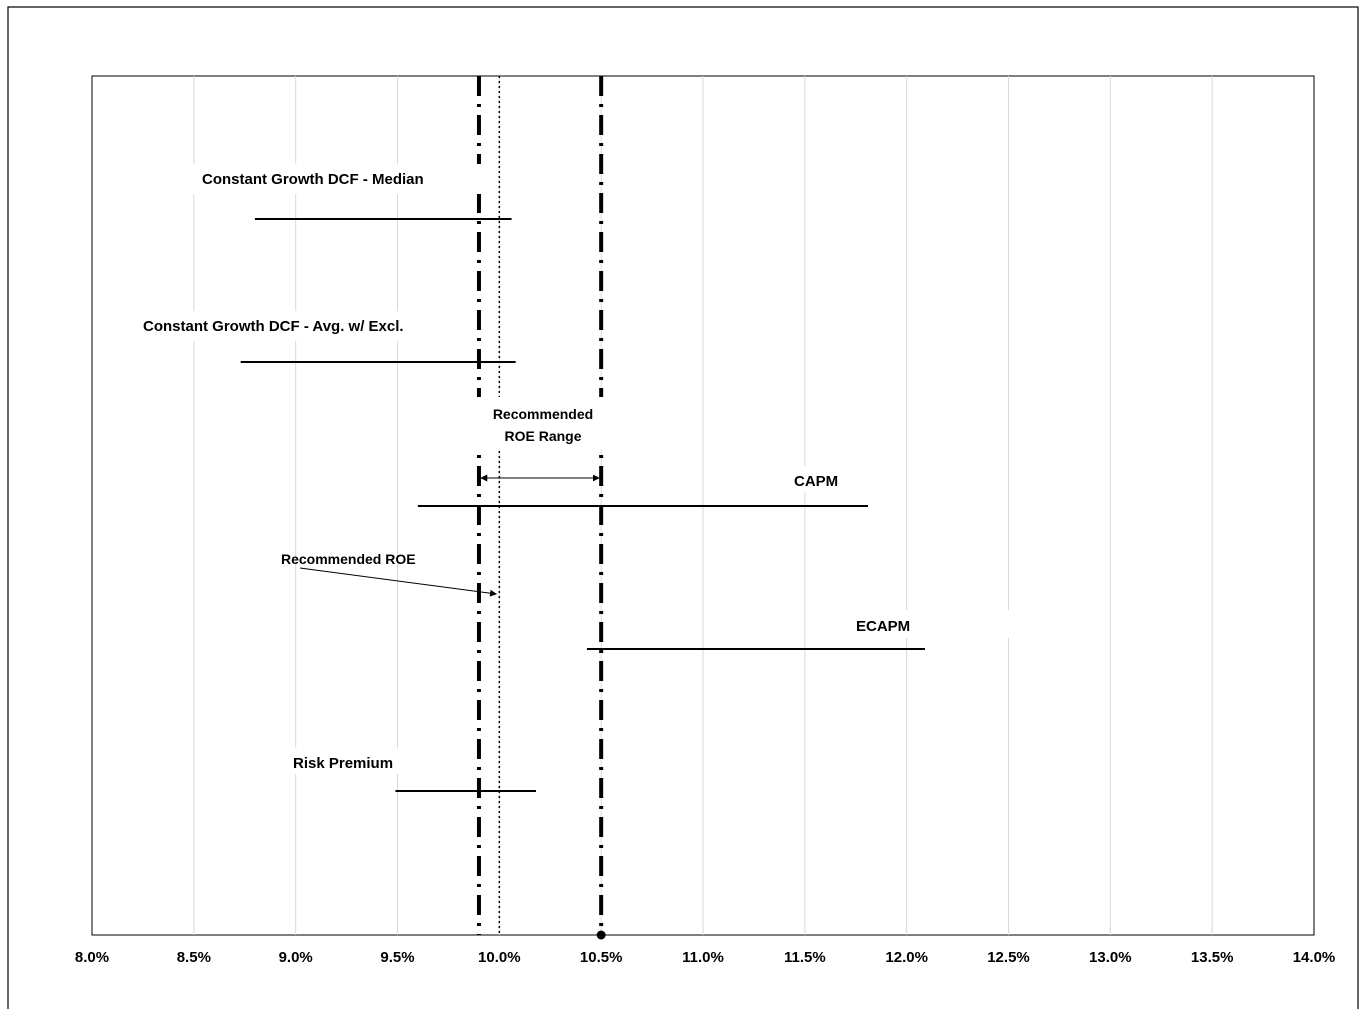  What do you see at coordinates (816, 481) in the screenshot?
I see `series-label-capm: CAPM` at bounding box center [816, 481].